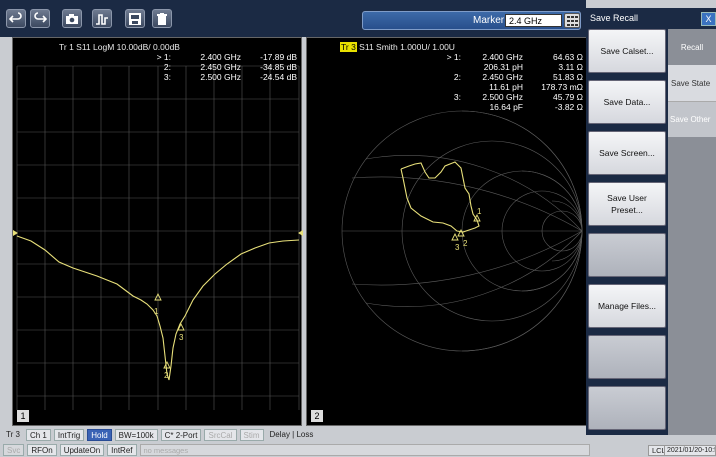 Image resolution: width=716 pixels, height=457 pixels. I want to click on ref-marker-right, so click(300, 233).